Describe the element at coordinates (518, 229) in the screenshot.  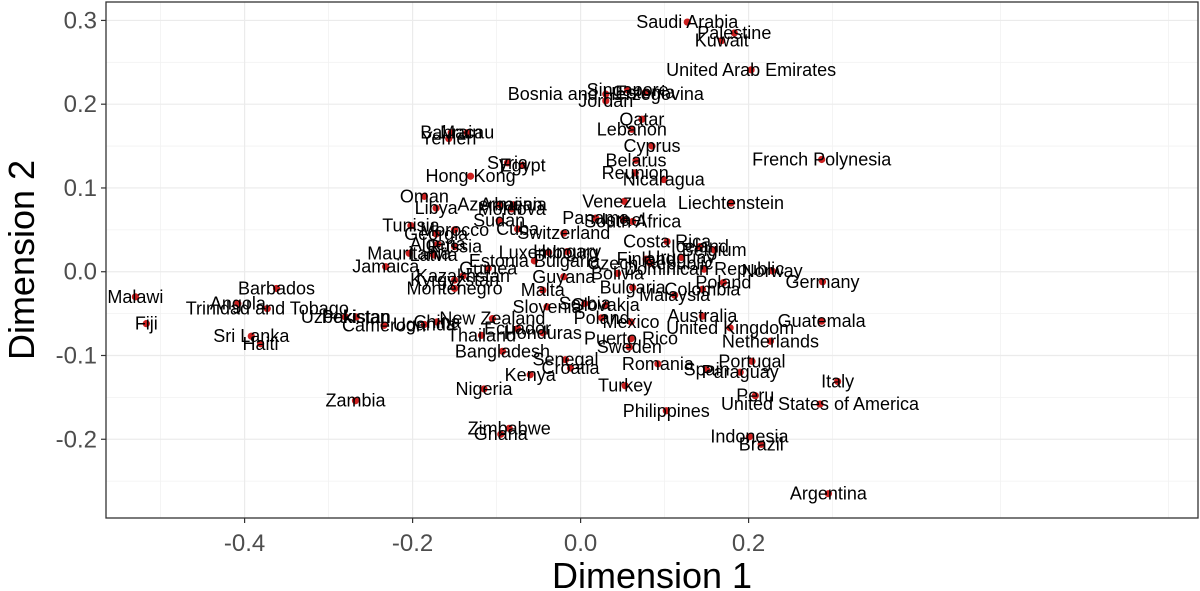
I see `point-label: Cuba` at that location.